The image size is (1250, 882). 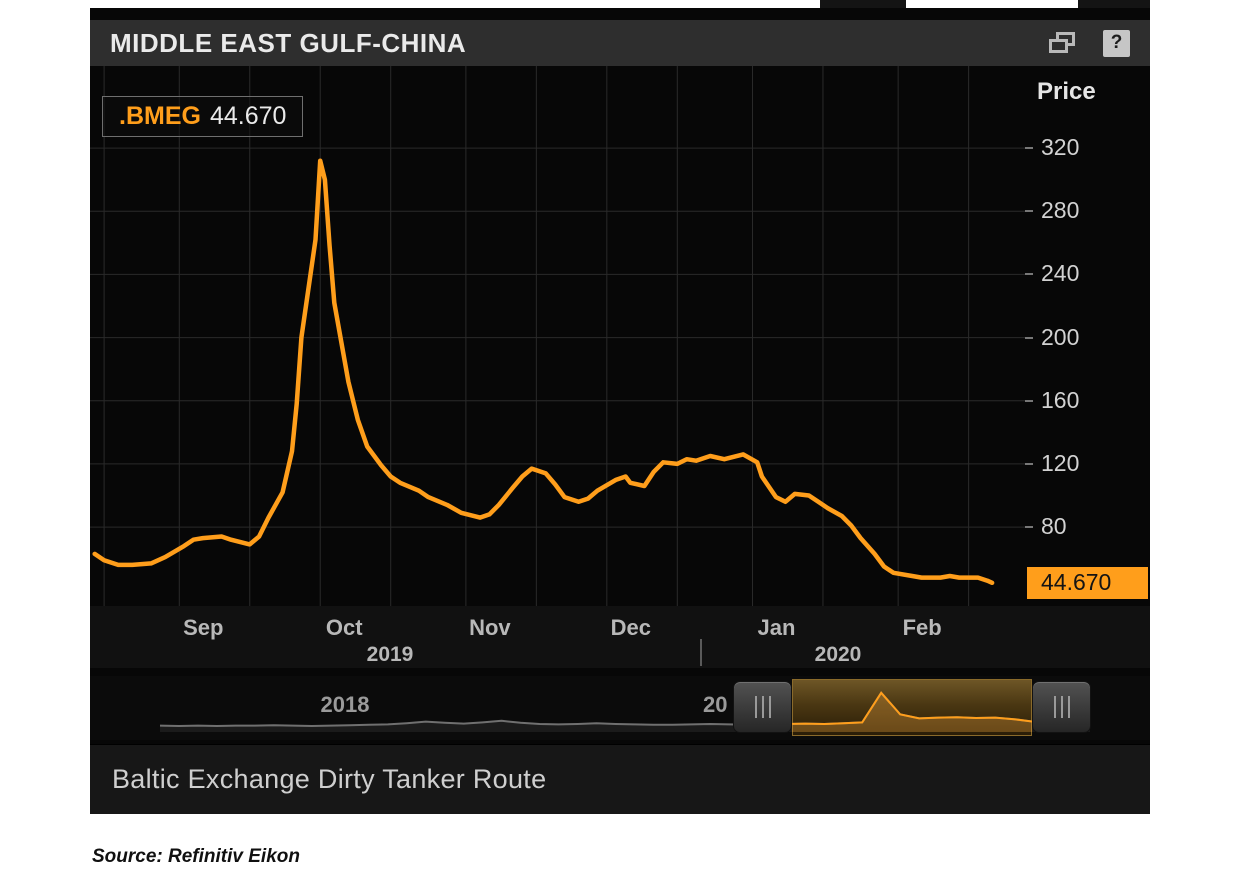 I want to click on y-axis-tick-label: 80, so click(x=1054, y=526).